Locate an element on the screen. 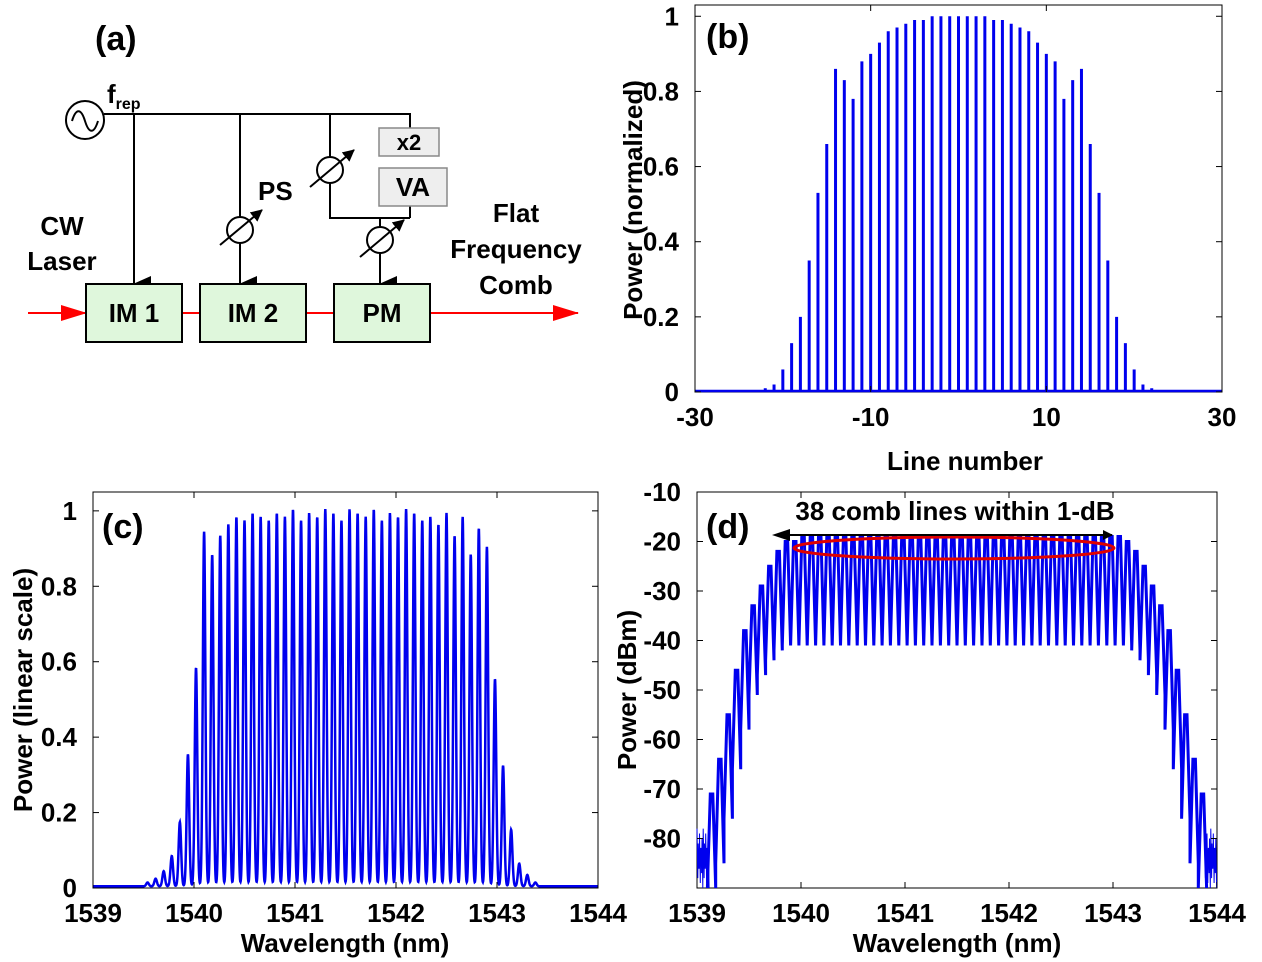 The image size is (1262, 962). va-box is located at coordinates (413, 187).